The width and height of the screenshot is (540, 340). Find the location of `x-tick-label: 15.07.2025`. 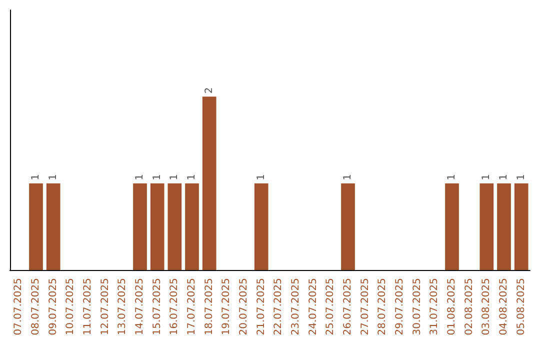

x-tick-label: 15.07.2025 is located at coordinates (157, 307).